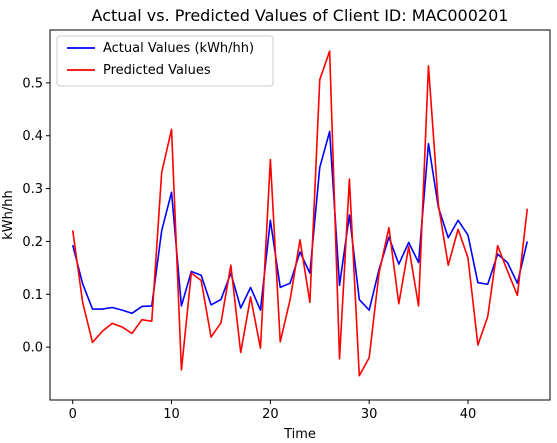 Image resolution: width=557 pixels, height=443 pixels. Describe the element at coordinates (178, 48) in the screenshot. I see `legend-label-actual: Actual Values (kWh/hh)` at that location.